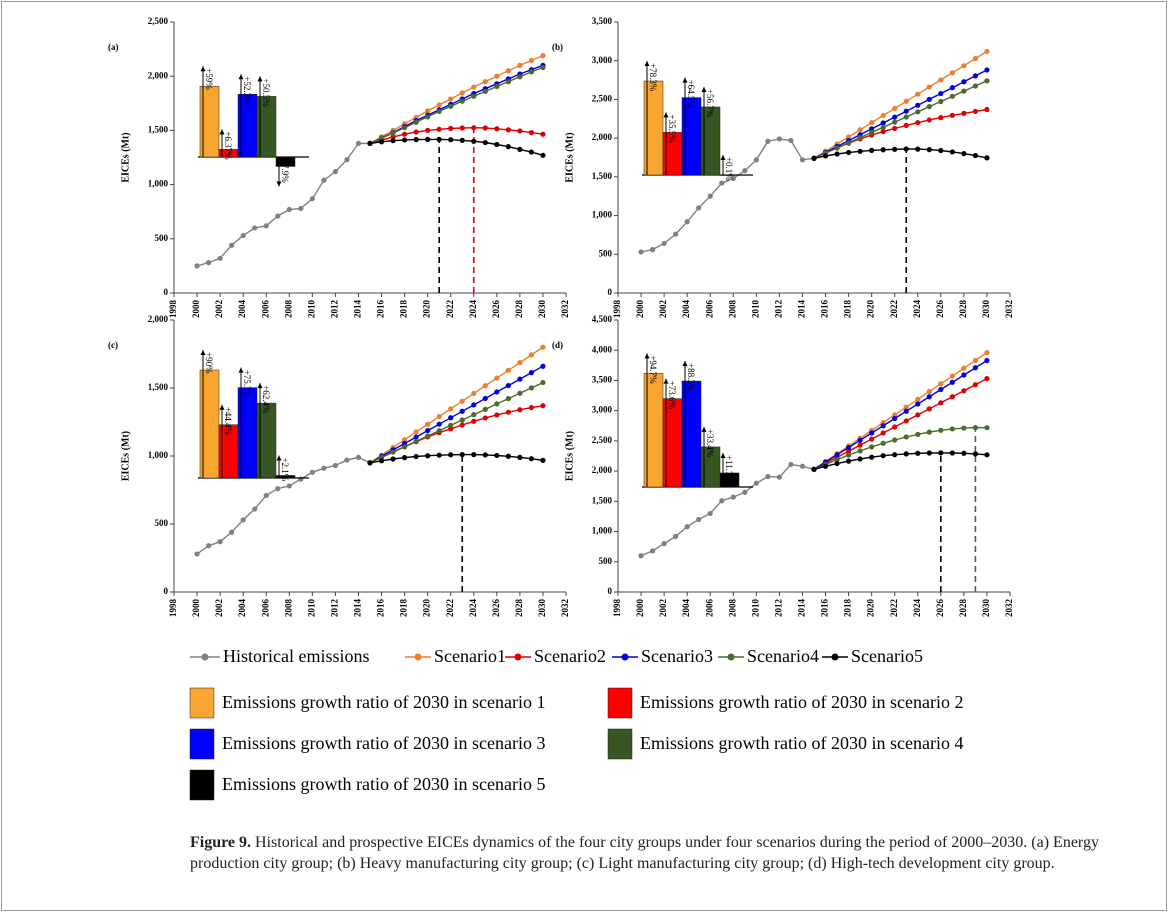 This screenshot has width=1168, height=912. What do you see at coordinates (125, 456) in the screenshot?
I see `y-axis-label: EICEs (Mt)` at bounding box center [125, 456].